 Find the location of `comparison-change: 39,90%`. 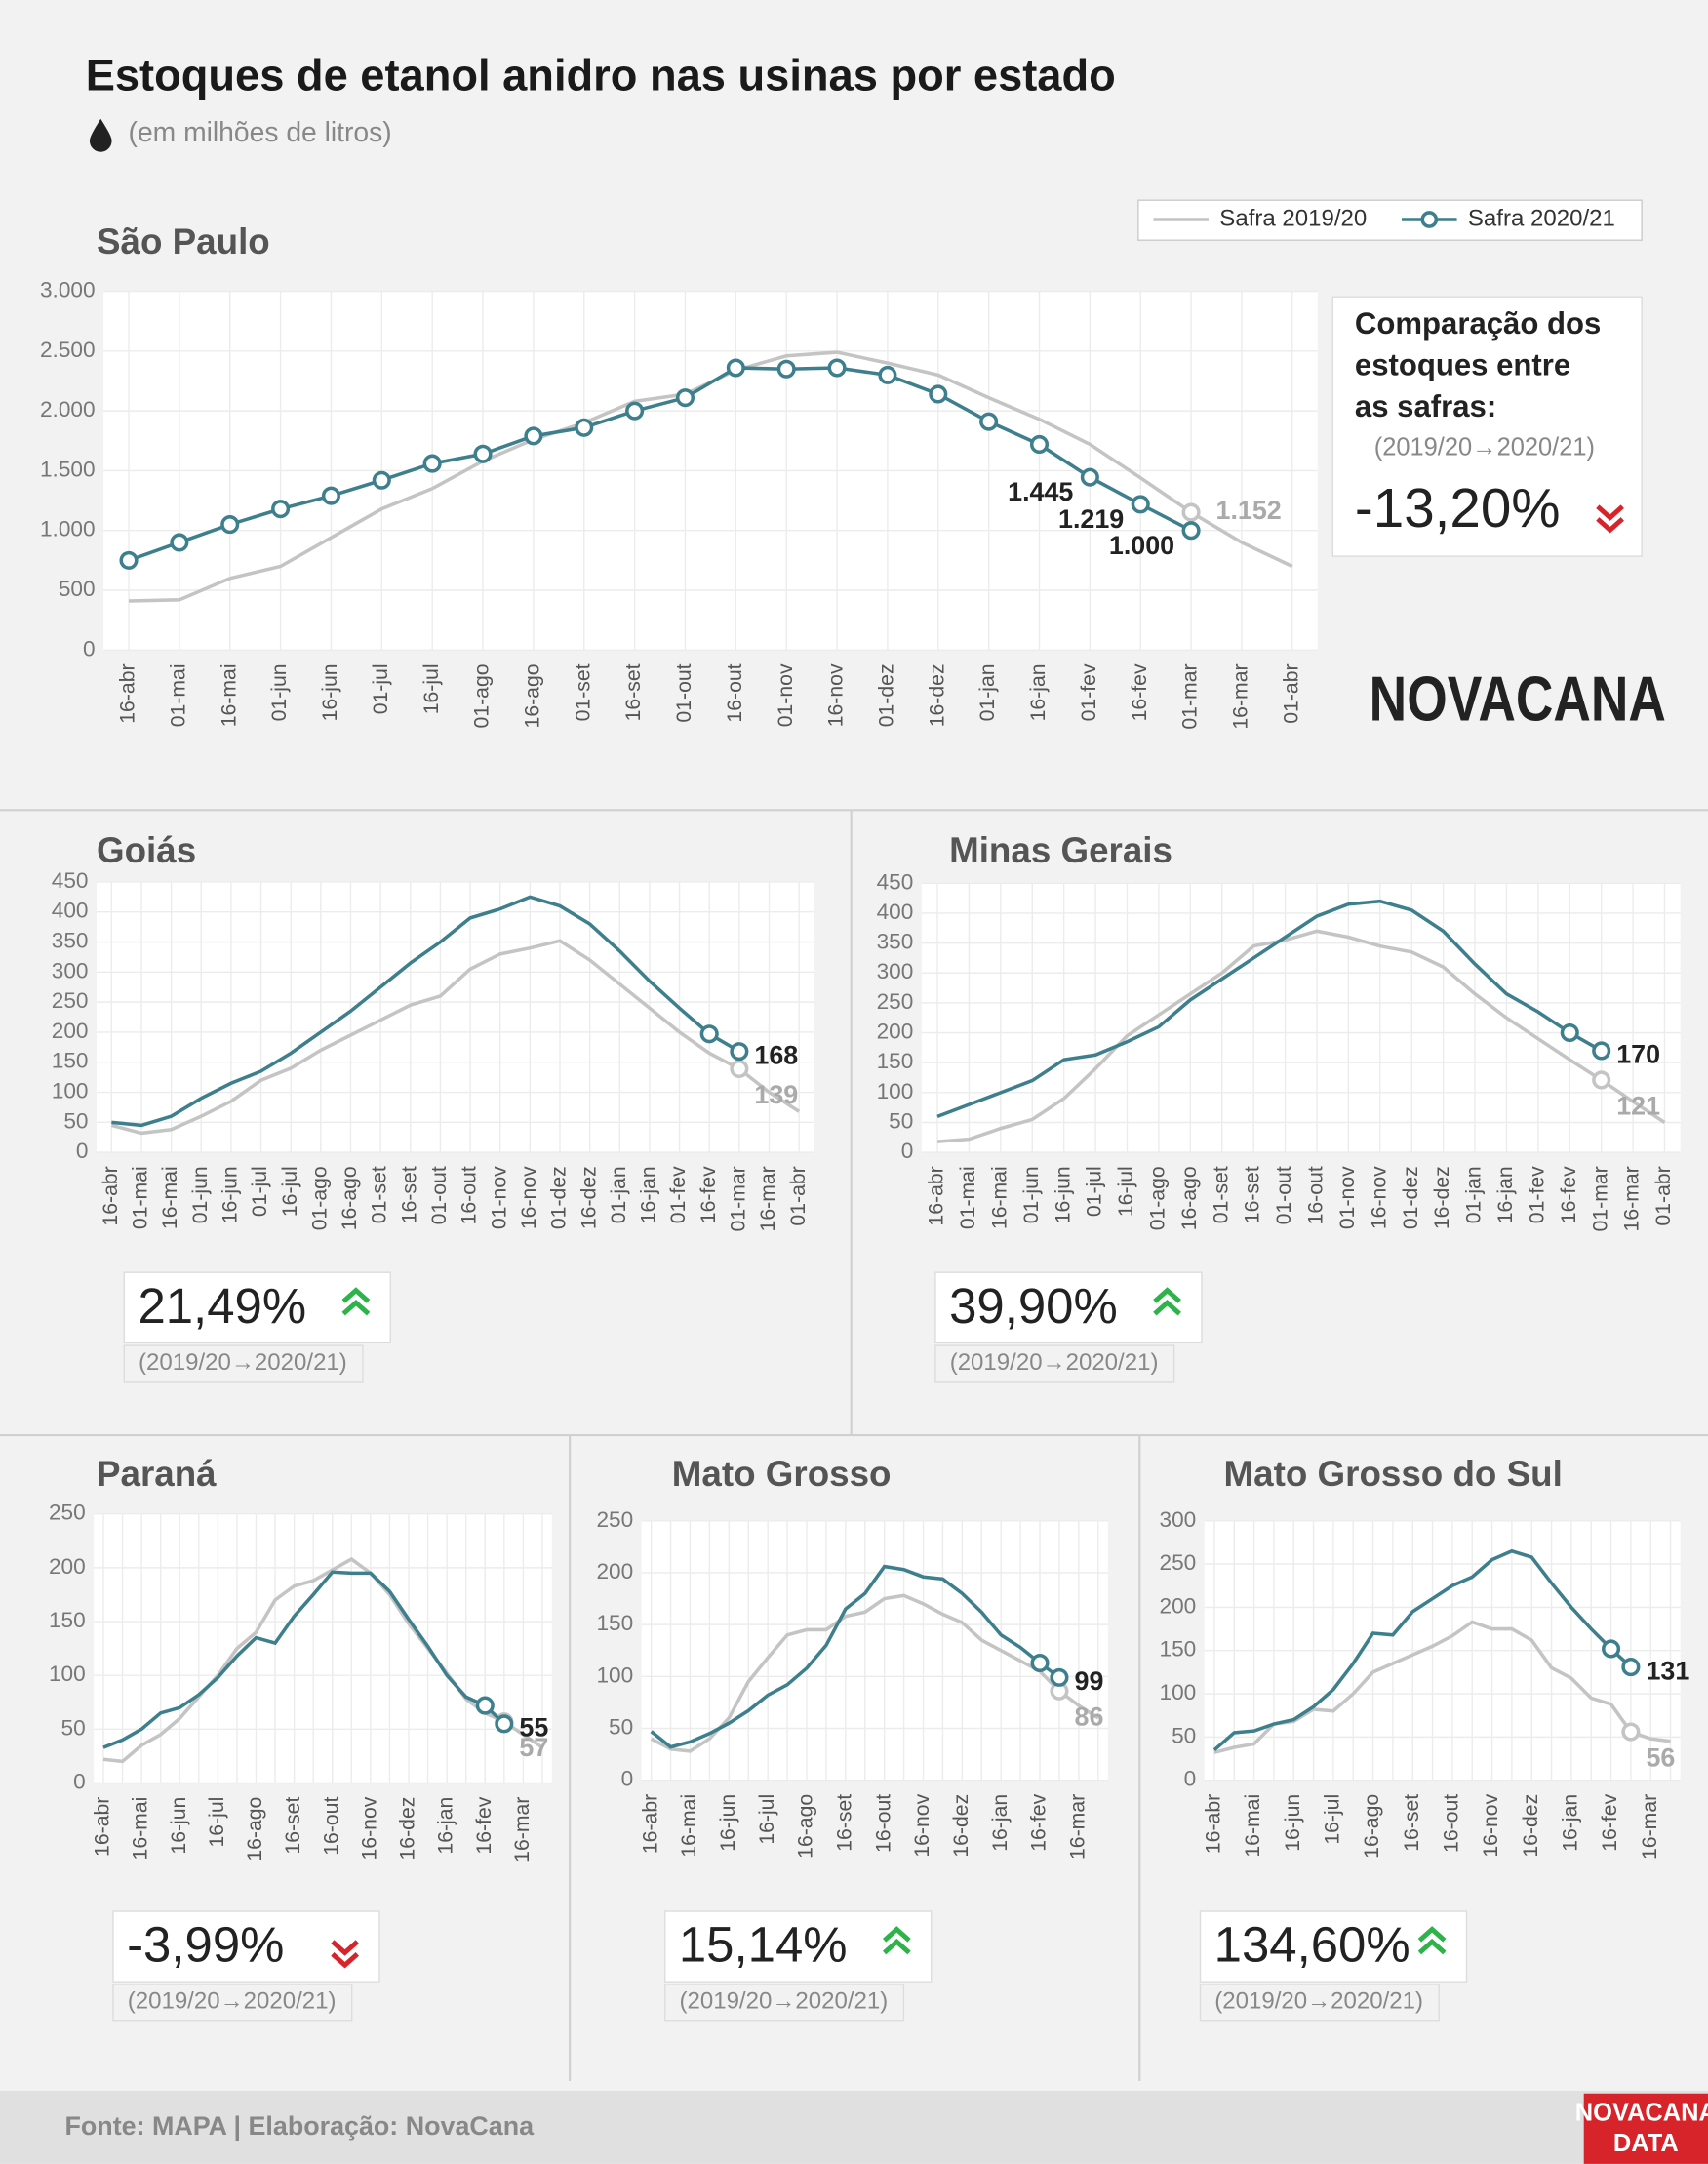

comparison-change: 39,90% is located at coordinates (1033, 1306).